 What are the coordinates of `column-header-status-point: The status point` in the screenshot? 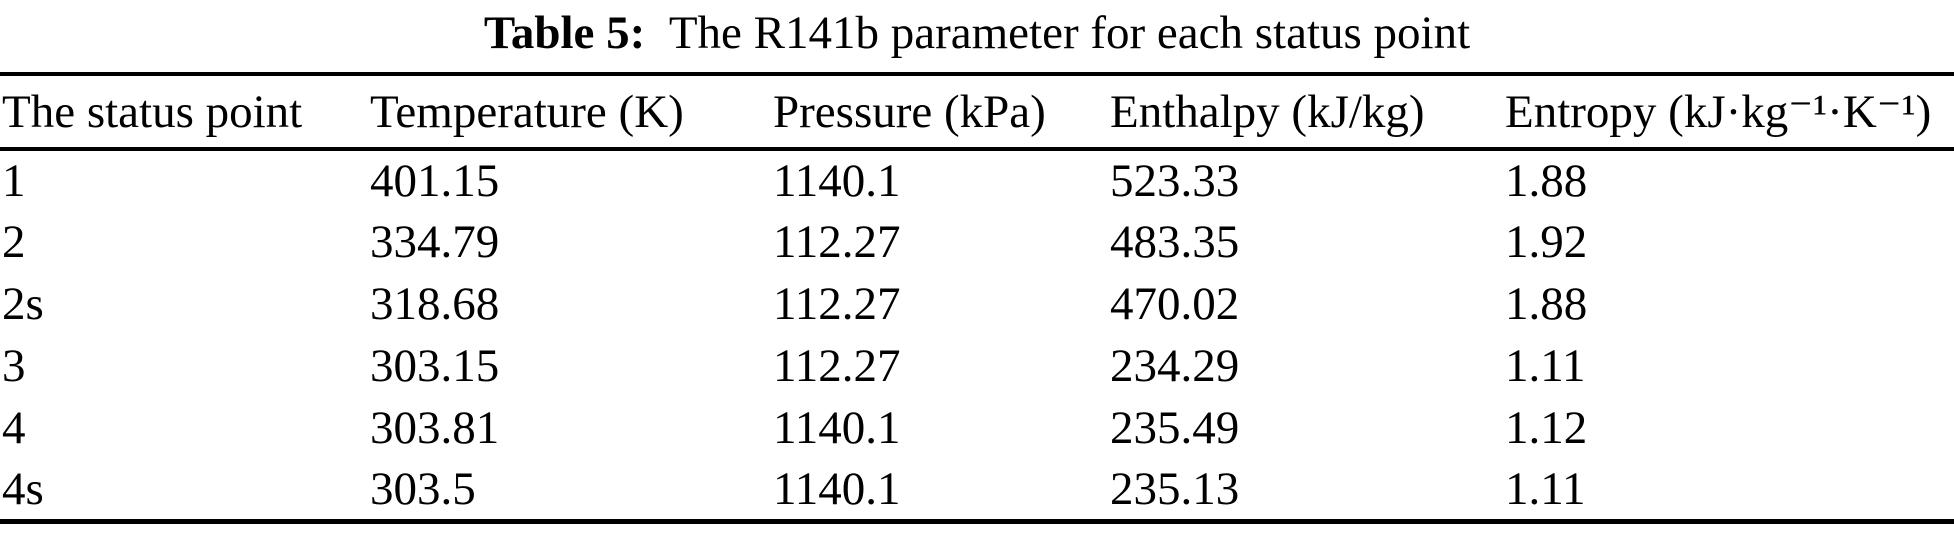 It's located at (185, 112).